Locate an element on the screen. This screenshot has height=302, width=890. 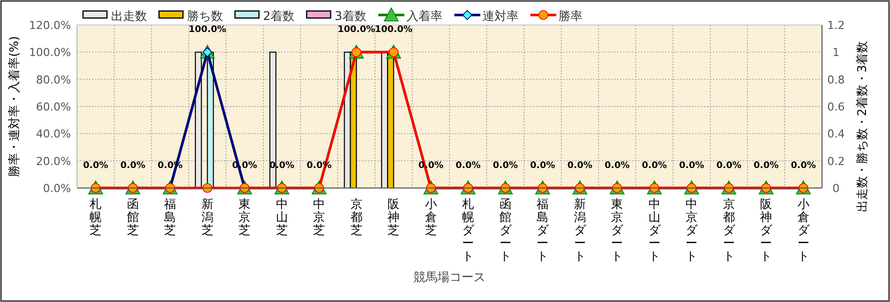
x-tick-label: 中京ダート is located at coordinates (692, 230).